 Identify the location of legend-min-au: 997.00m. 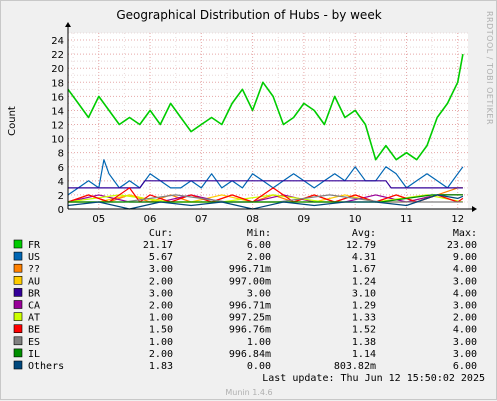
(250, 281).